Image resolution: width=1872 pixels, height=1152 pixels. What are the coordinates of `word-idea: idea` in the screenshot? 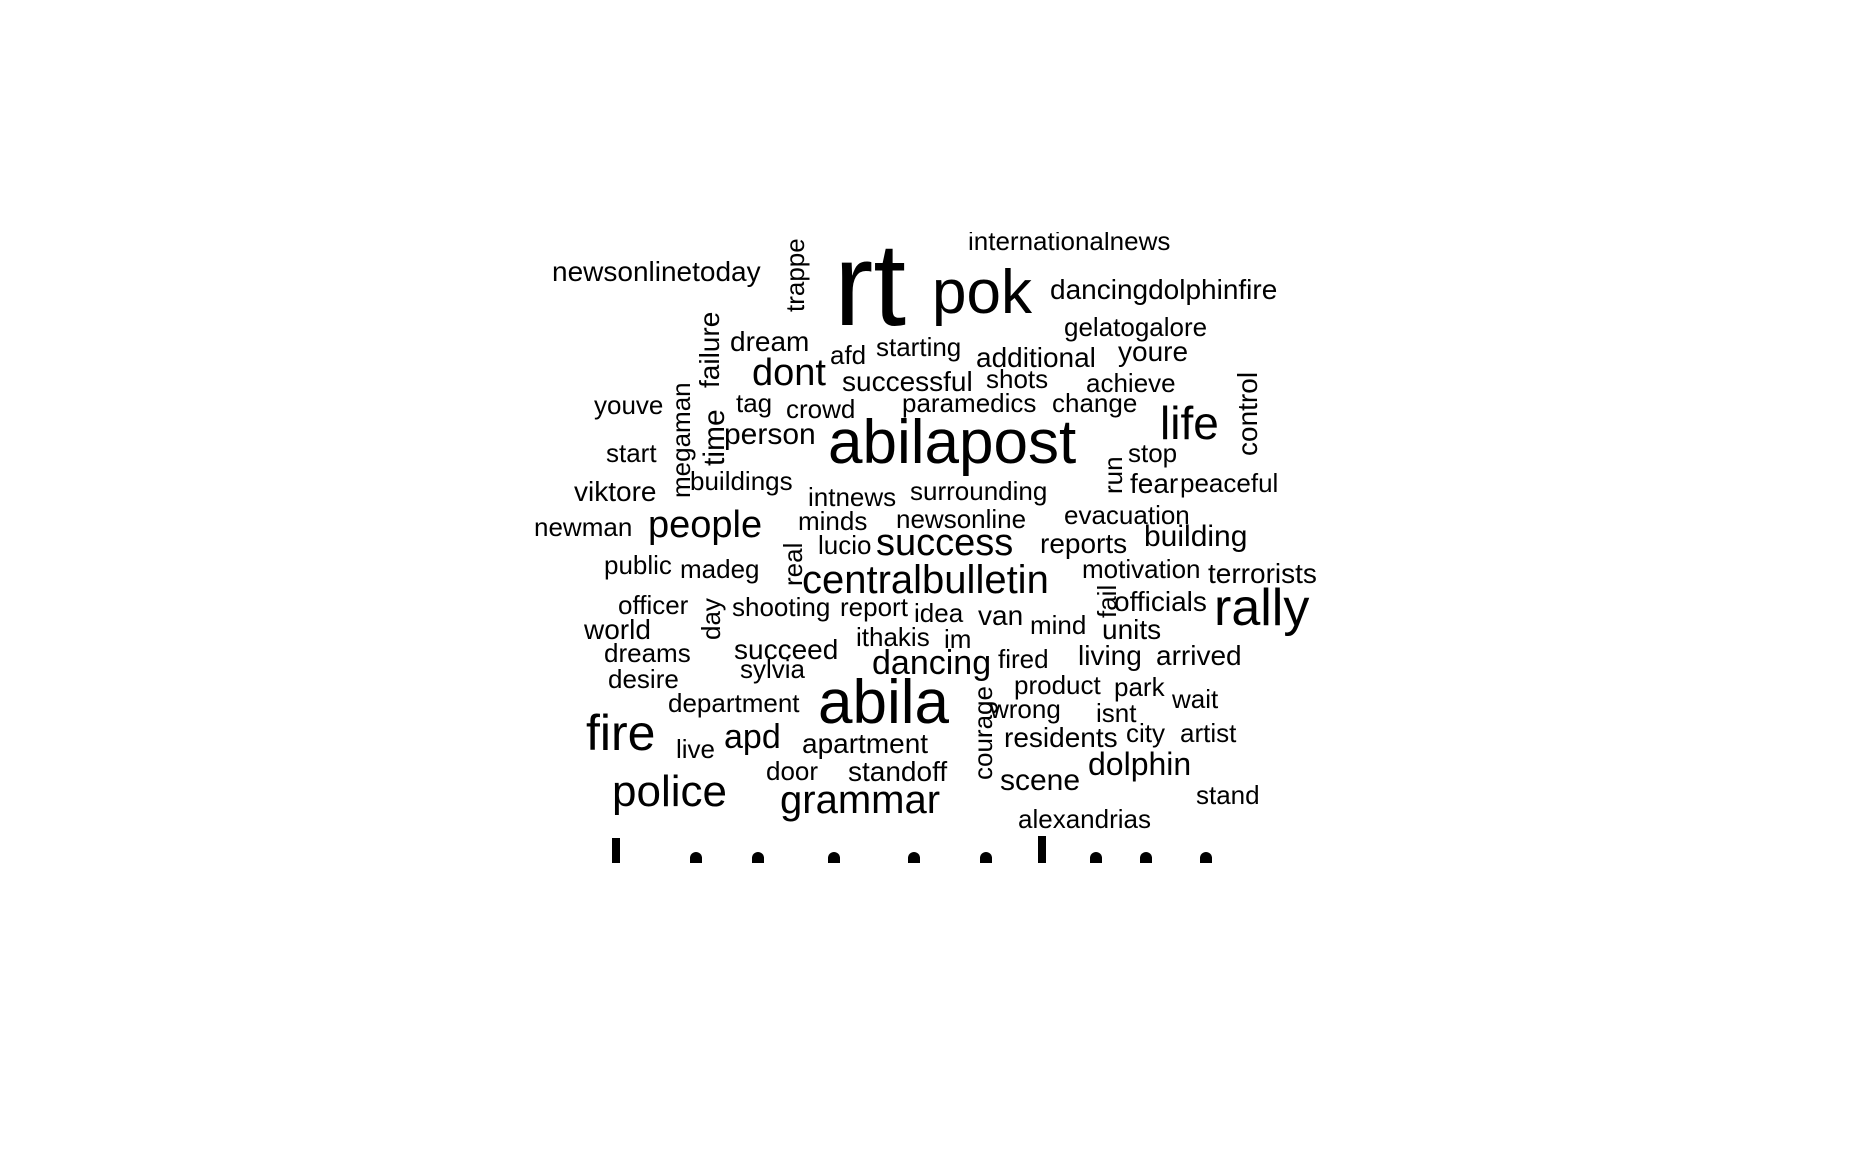 It's located at (939, 613).